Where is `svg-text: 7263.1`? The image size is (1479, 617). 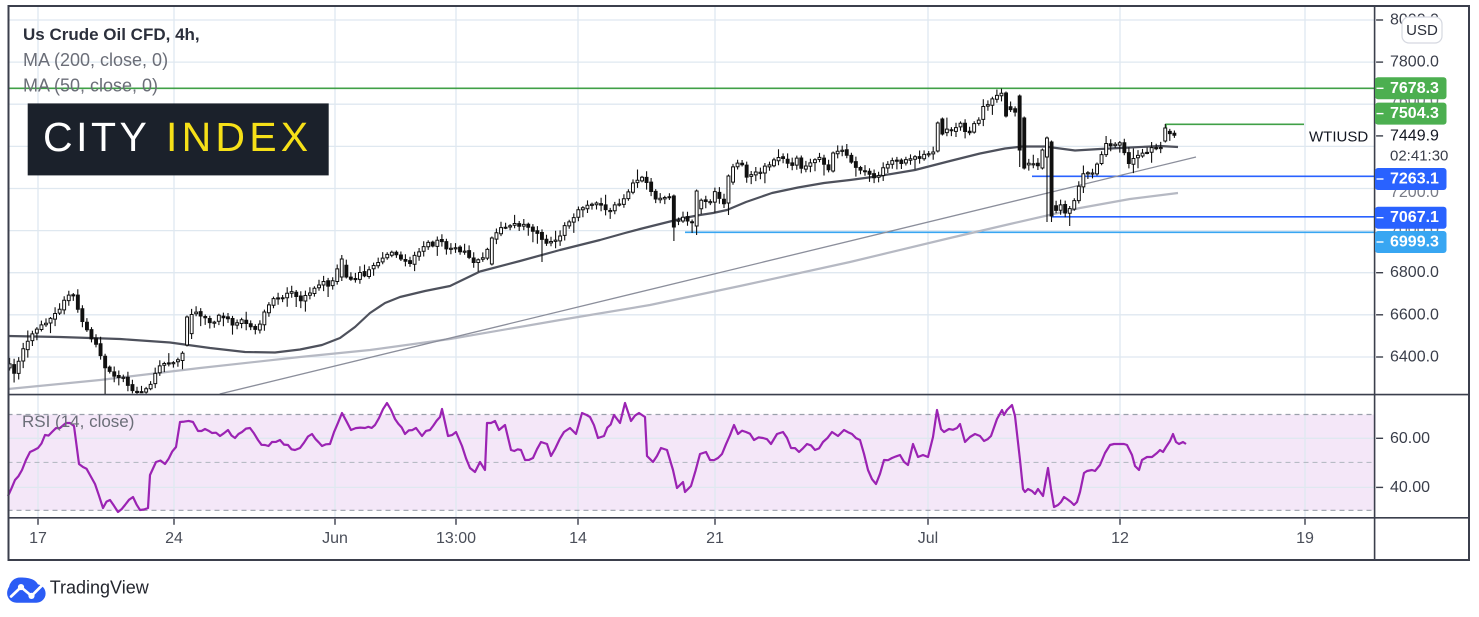 svg-text: 7263.1 is located at coordinates (1414, 179).